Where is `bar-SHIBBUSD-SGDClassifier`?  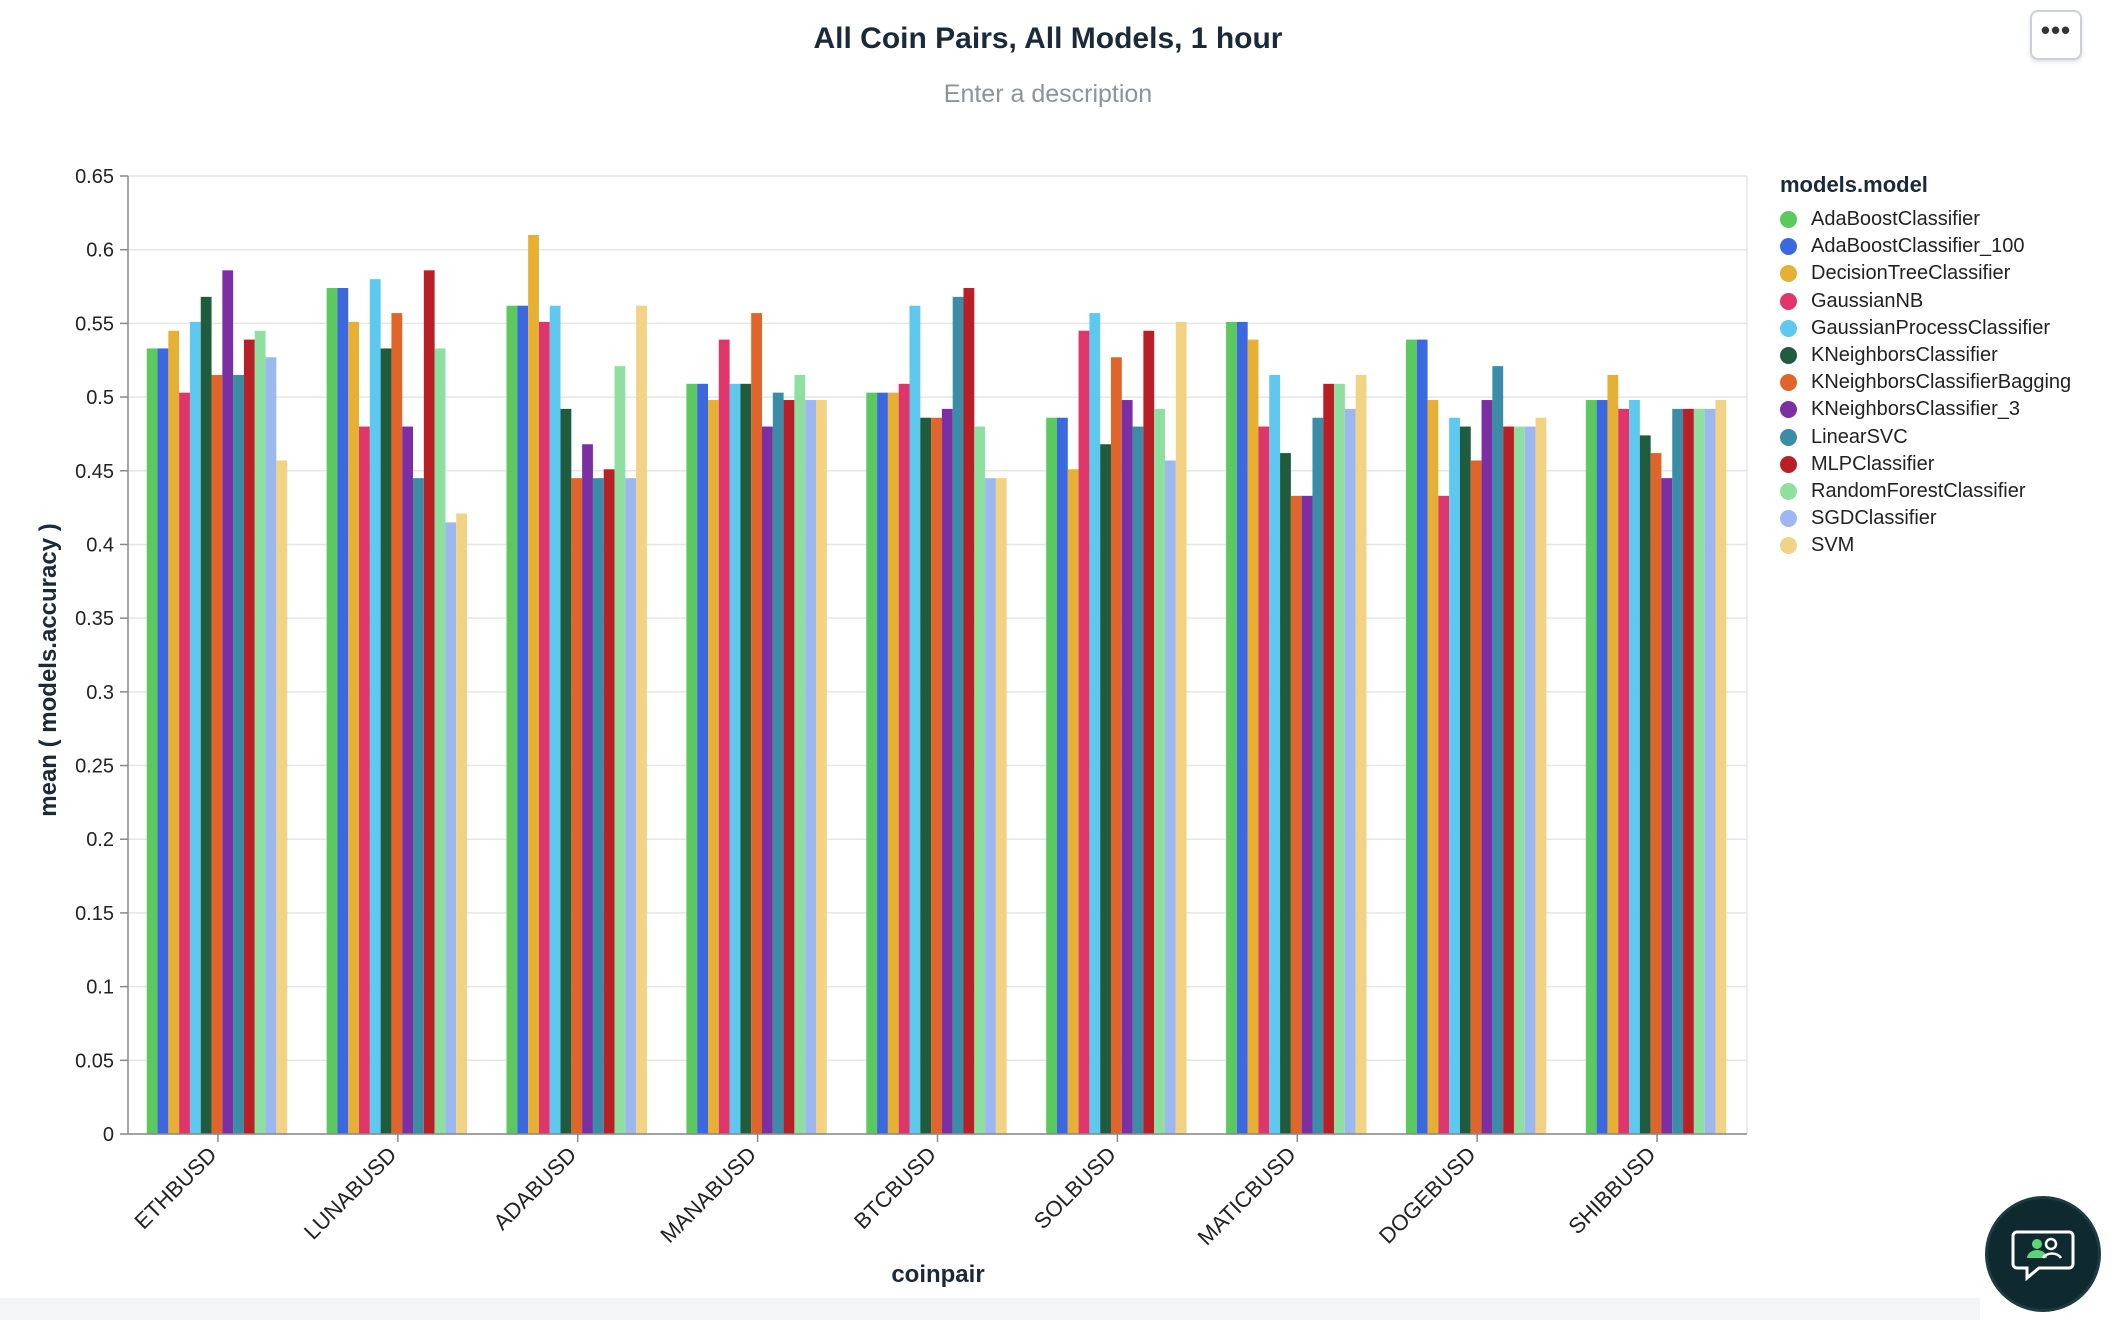 bar-SHIBBUSD-SGDClassifier is located at coordinates (1710, 771).